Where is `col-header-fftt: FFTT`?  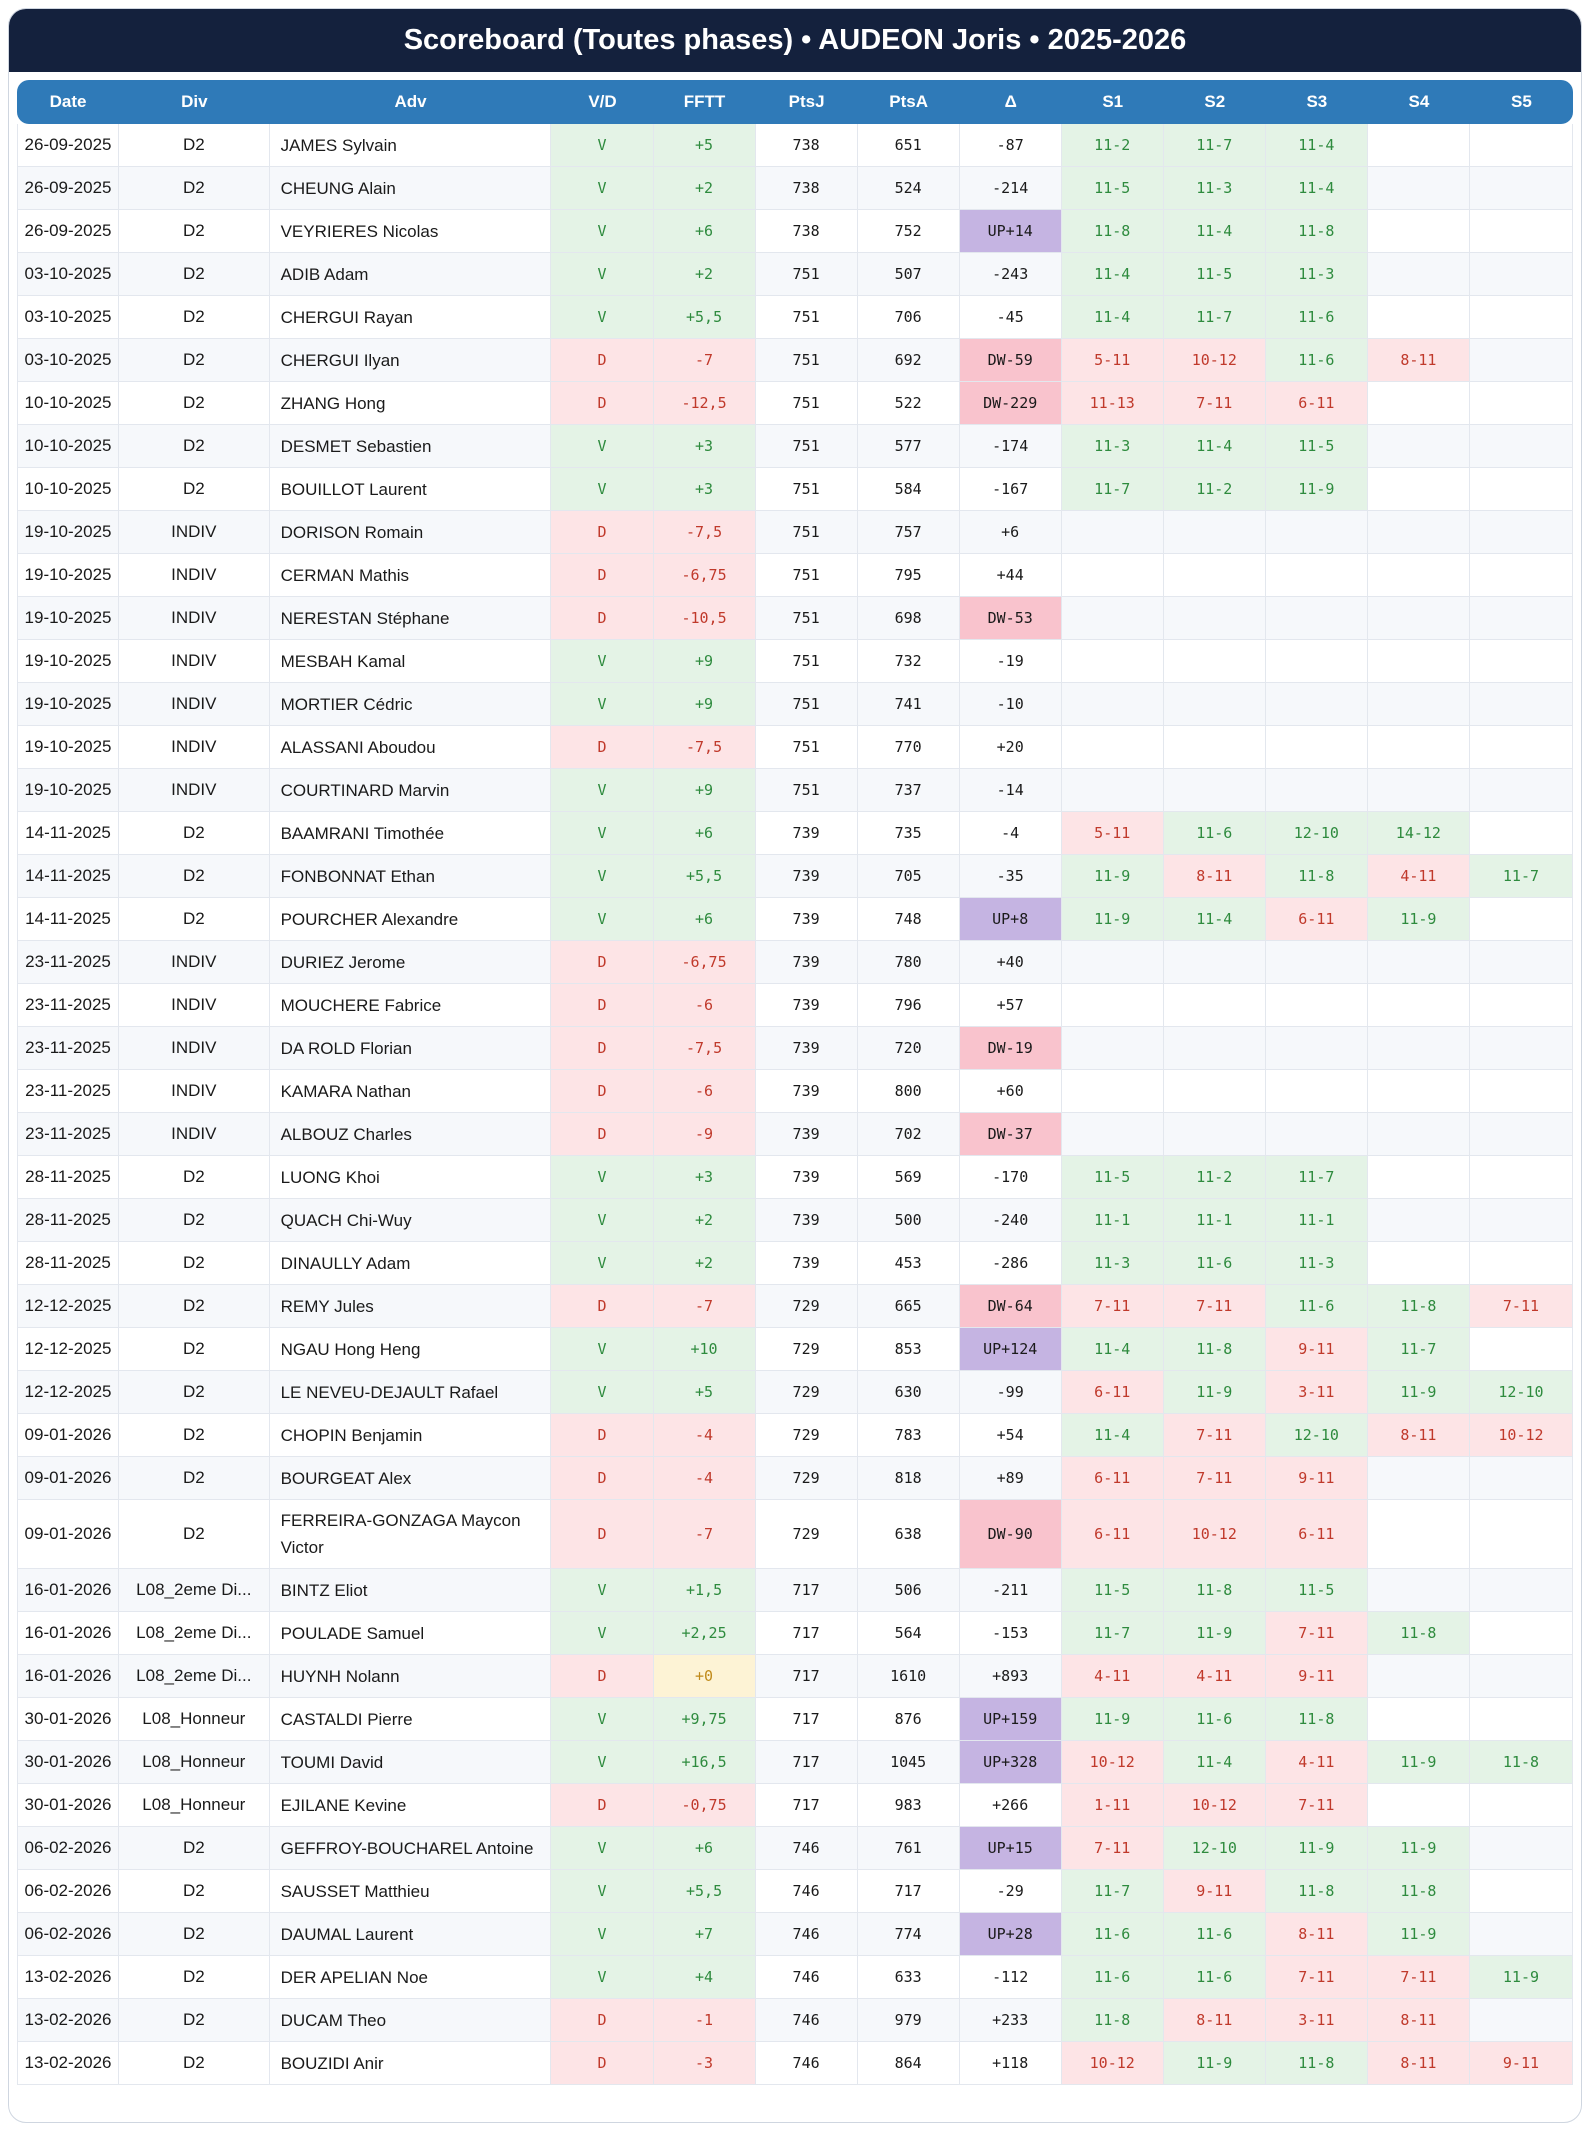
col-header-fftt: FFTT is located at coordinates (704, 102).